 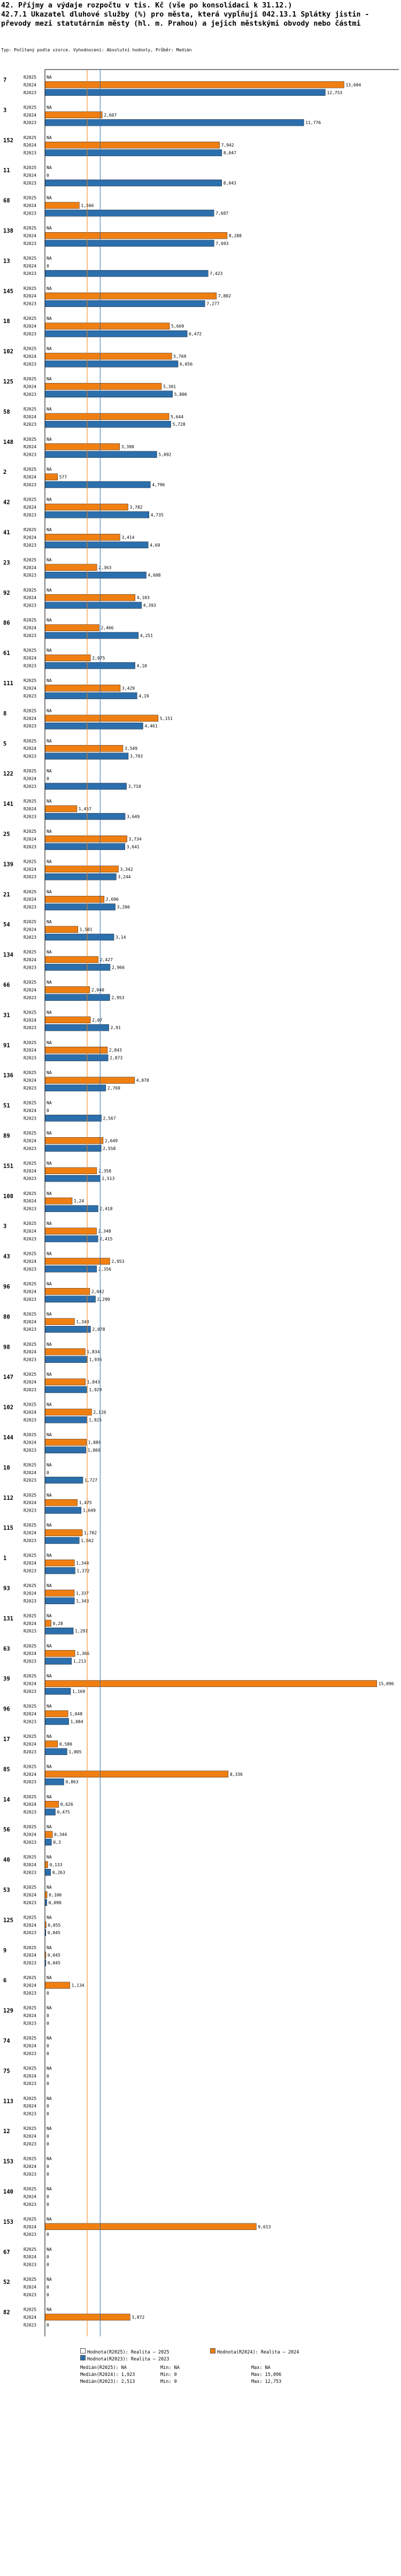 What do you see at coordinates (224, 296) in the screenshot?
I see `data-label: 7,802` at bounding box center [224, 296].